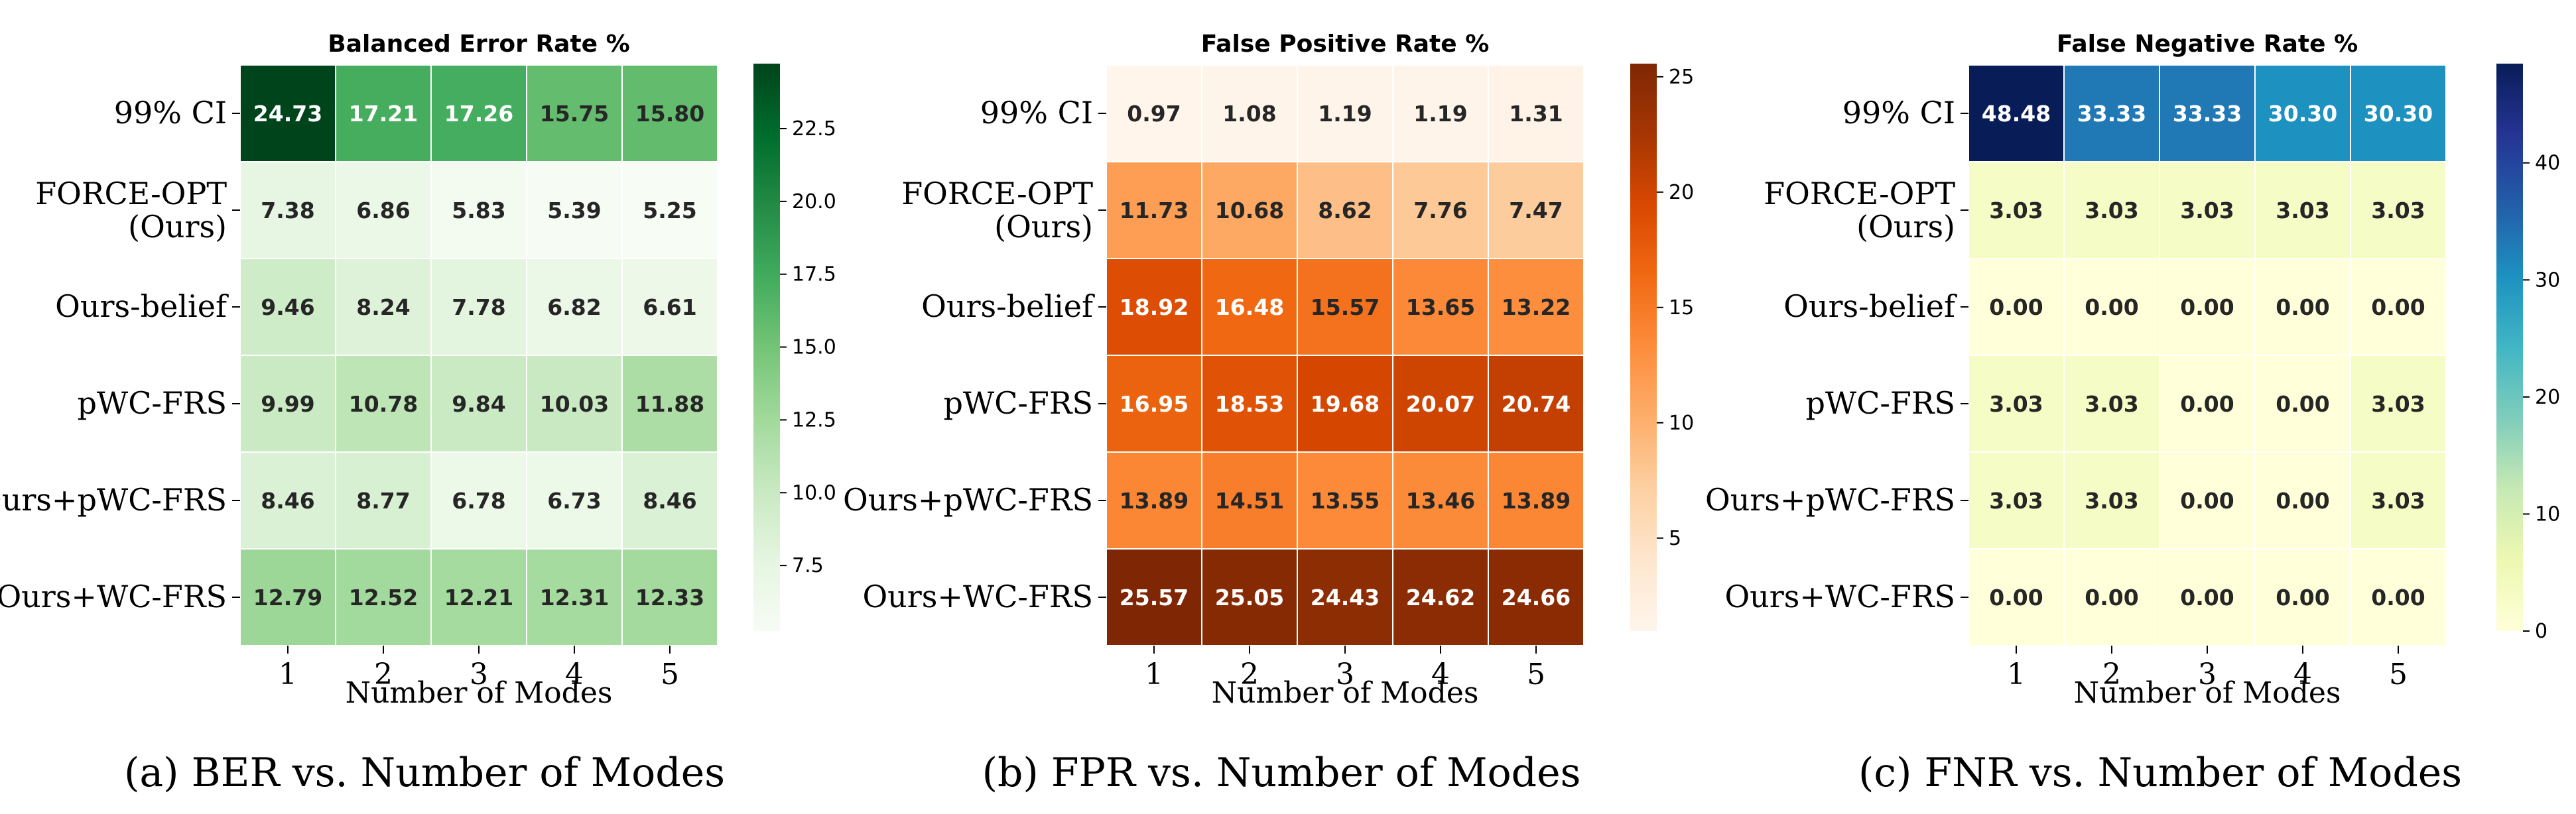 The image size is (2576, 814). Describe the element at coordinates (1155, 210) in the screenshot. I see `cell-value-label: 11.73` at that location.